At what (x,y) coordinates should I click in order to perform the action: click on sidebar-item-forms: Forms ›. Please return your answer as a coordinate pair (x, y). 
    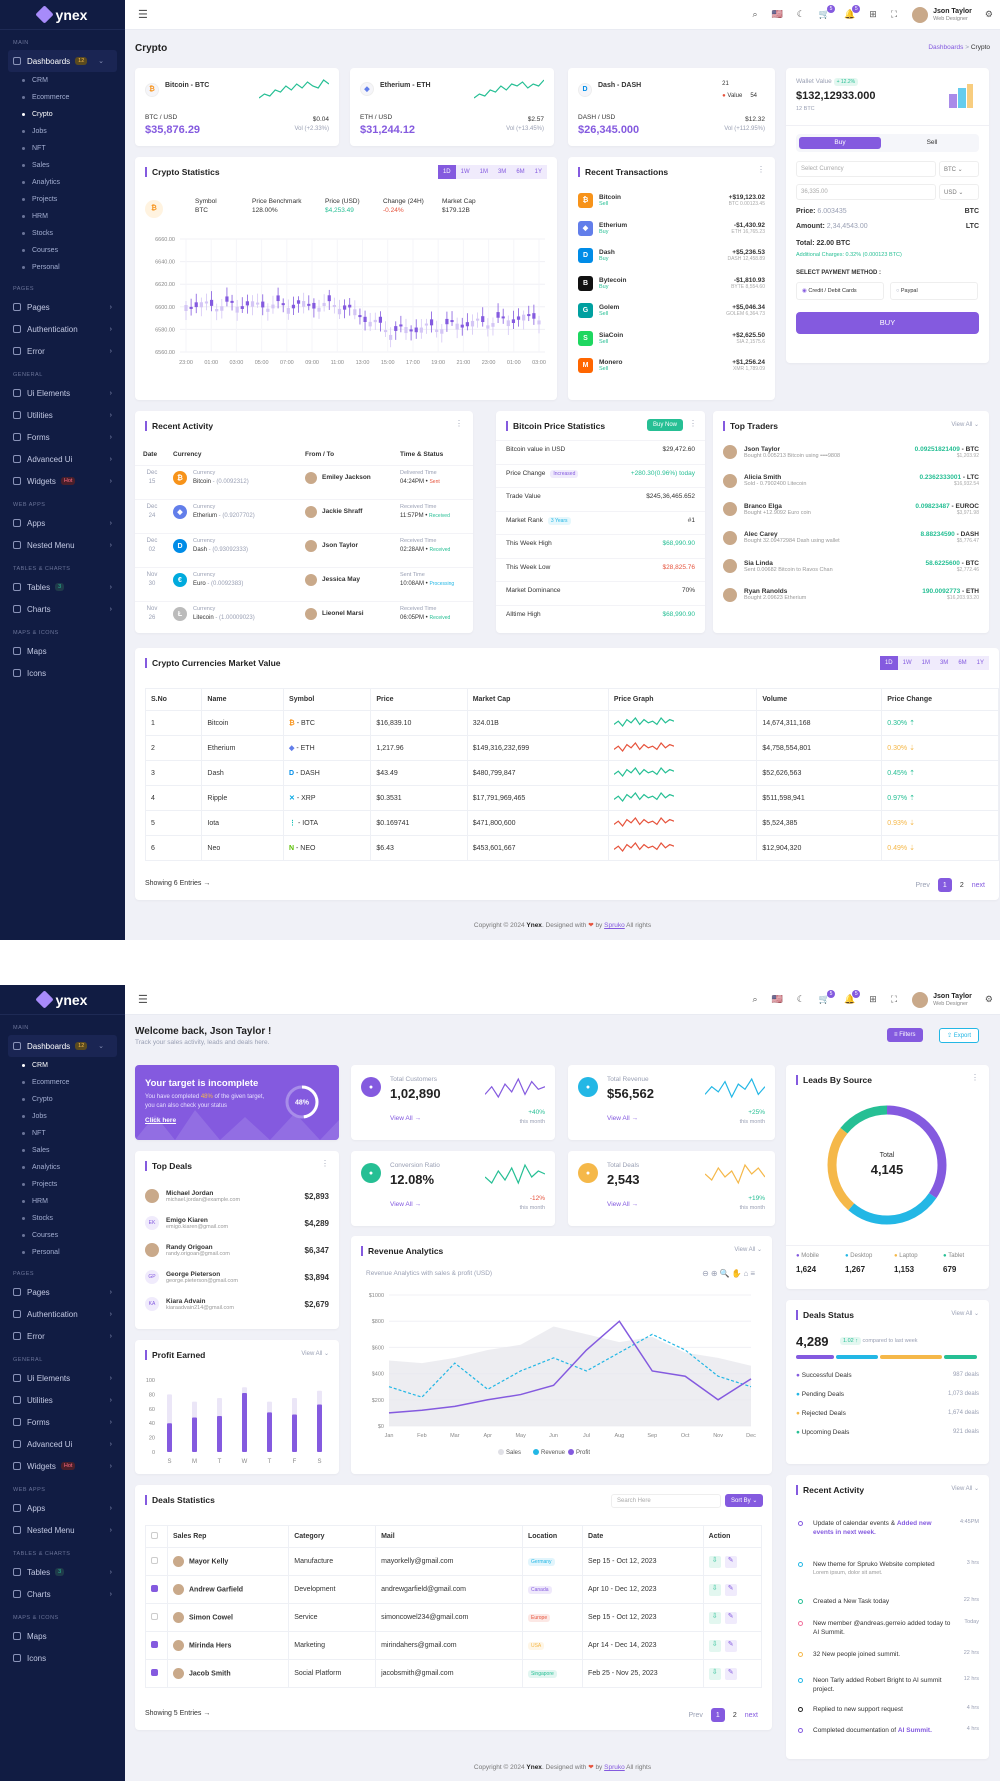
    Looking at the image, I should click on (62, 437).